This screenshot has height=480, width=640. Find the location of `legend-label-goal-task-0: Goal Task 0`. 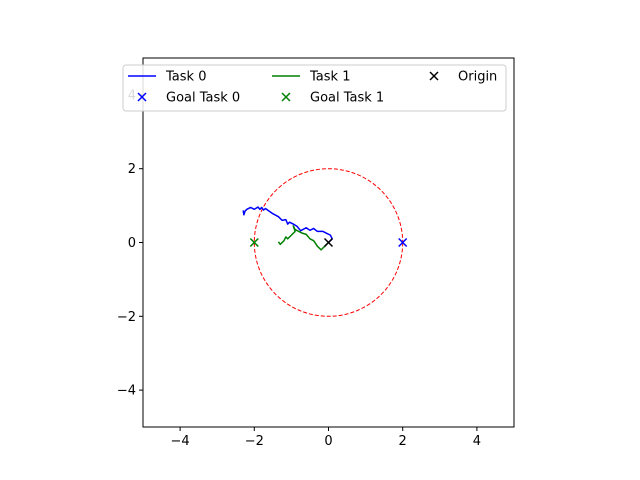

legend-label-goal-task-0: Goal Task 0 is located at coordinates (203, 98).